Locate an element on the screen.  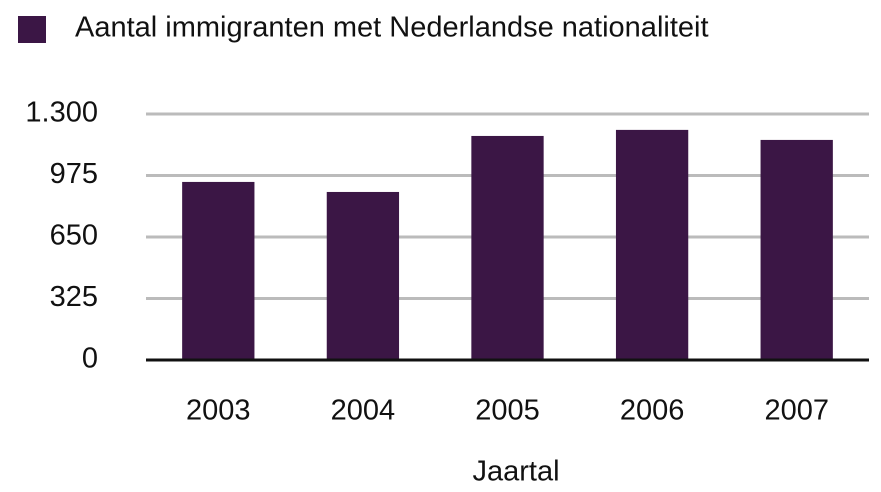
y-tick-label: 975 is located at coordinates (74, 174).